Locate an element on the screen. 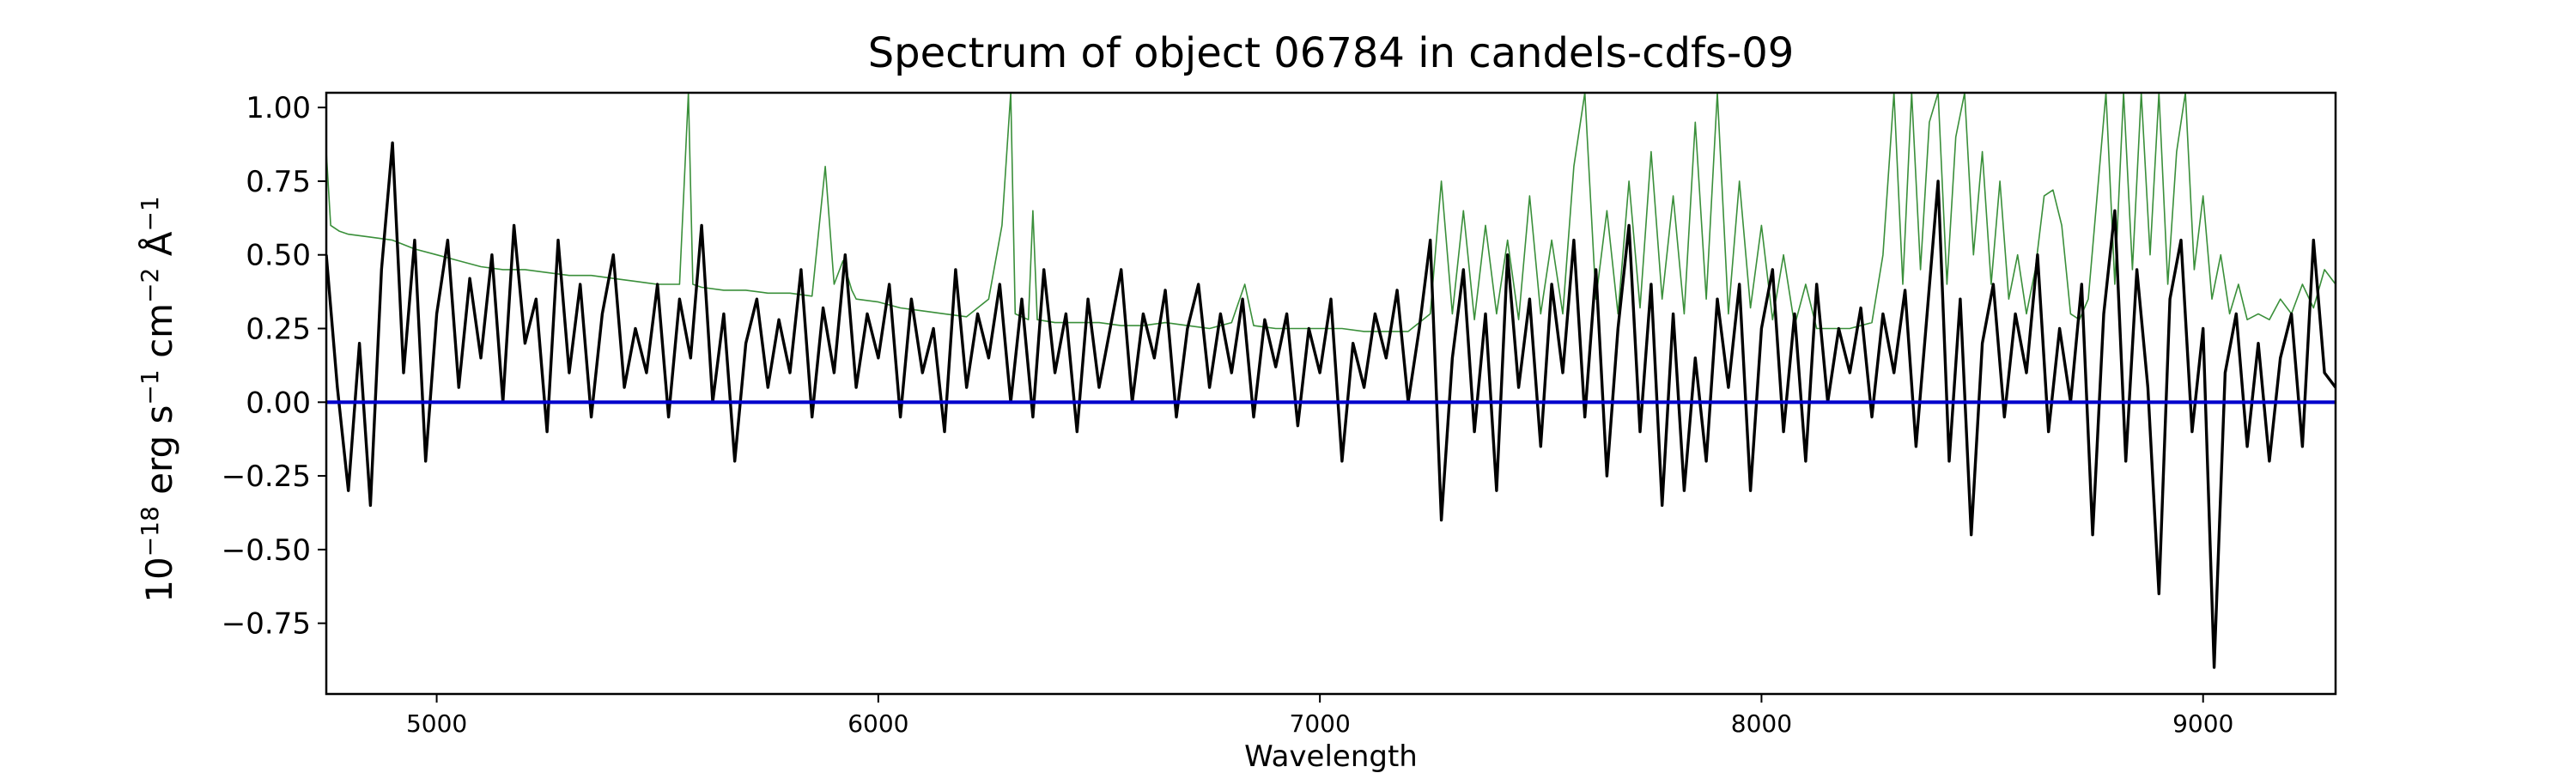 This screenshot has width=2576, height=773. y-tick-label: −0.50 is located at coordinates (266, 550).